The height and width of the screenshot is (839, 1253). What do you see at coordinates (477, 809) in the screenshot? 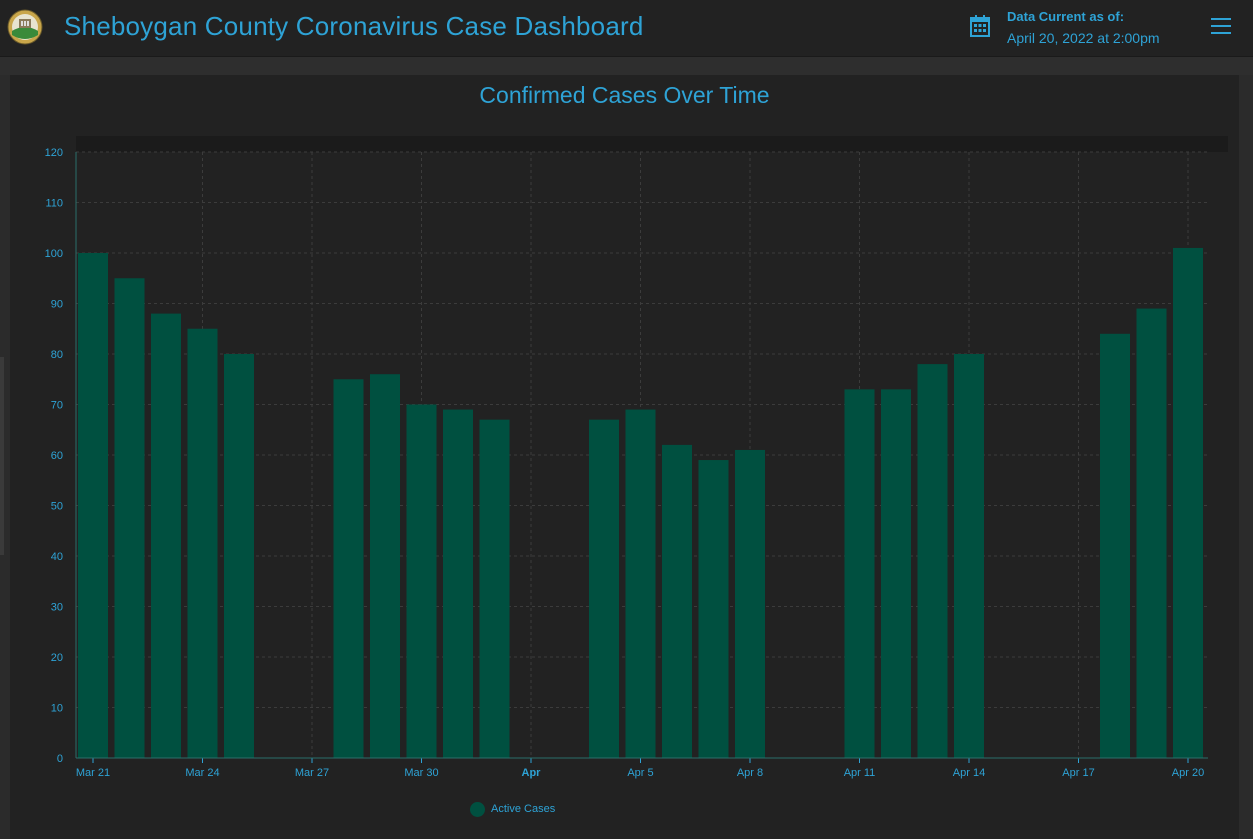
I see `legend-swatch-active-cases` at bounding box center [477, 809].